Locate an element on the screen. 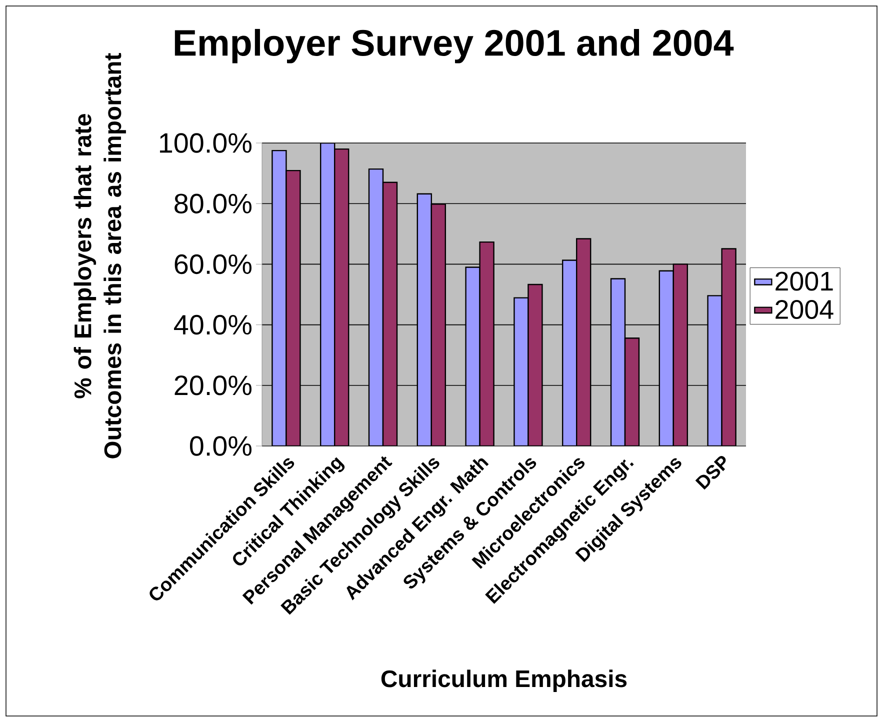 This screenshot has height=722, width=883. y-tick-label: 100.0% is located at coordinates (206, 143).